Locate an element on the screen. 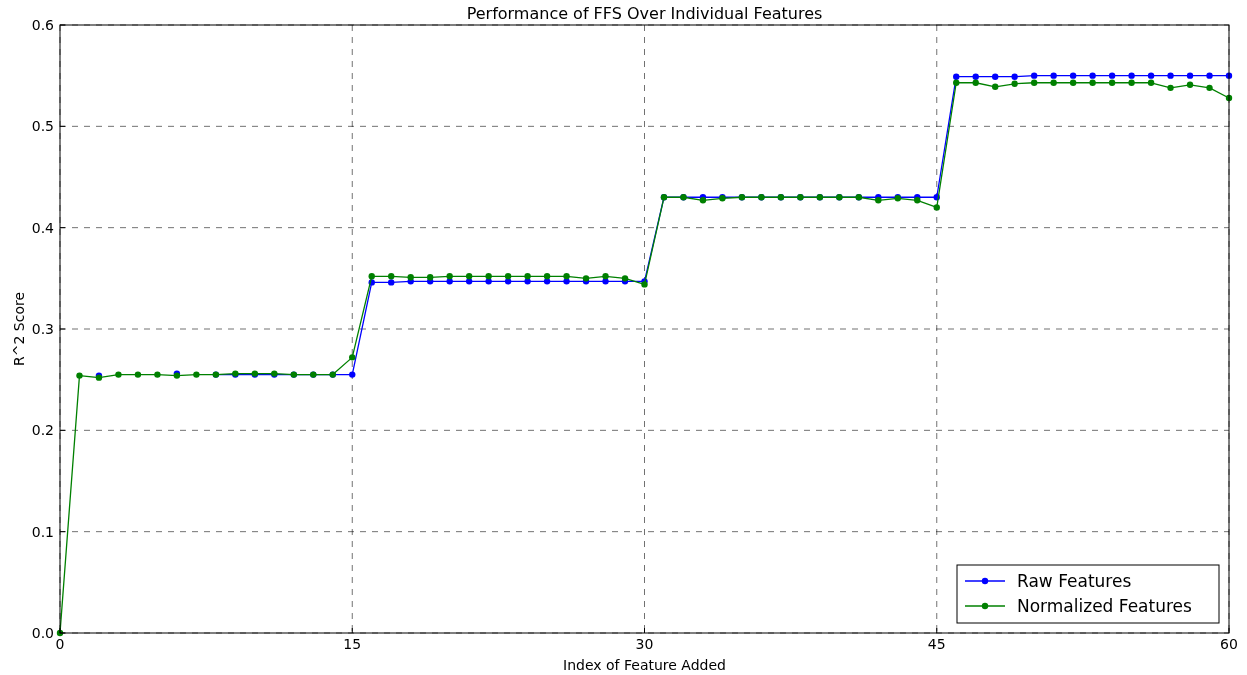  y-tick-label: 0.5 is located at coordinates (42, 126).